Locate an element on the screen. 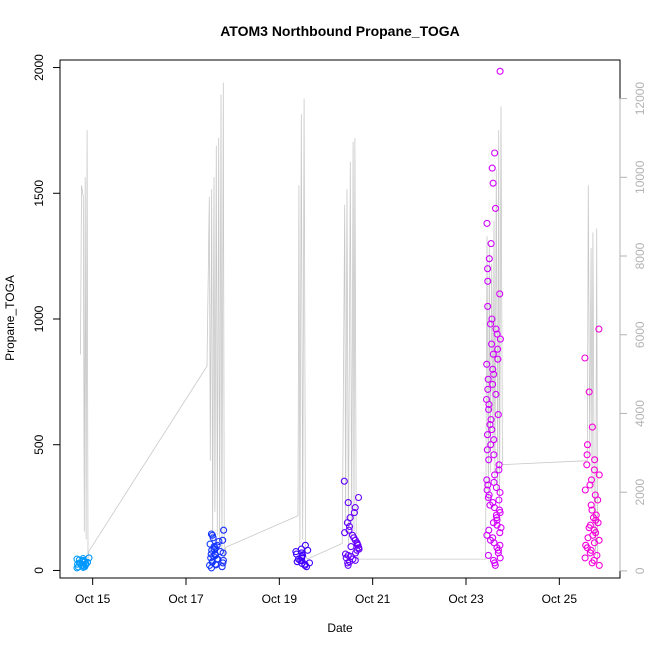 This screenshot has height=650, width=650. x-tick-label: Oct 25 is located at coordinates (560, 599).